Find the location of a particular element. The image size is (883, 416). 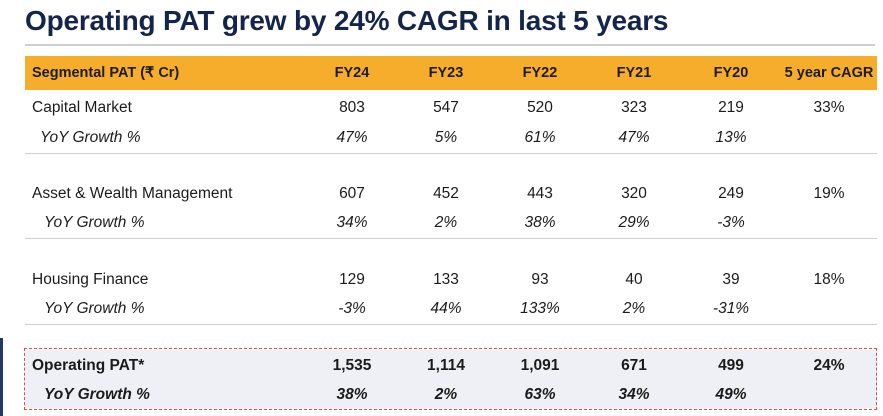

table-cell: 13% is located at coordinates (731, 137).